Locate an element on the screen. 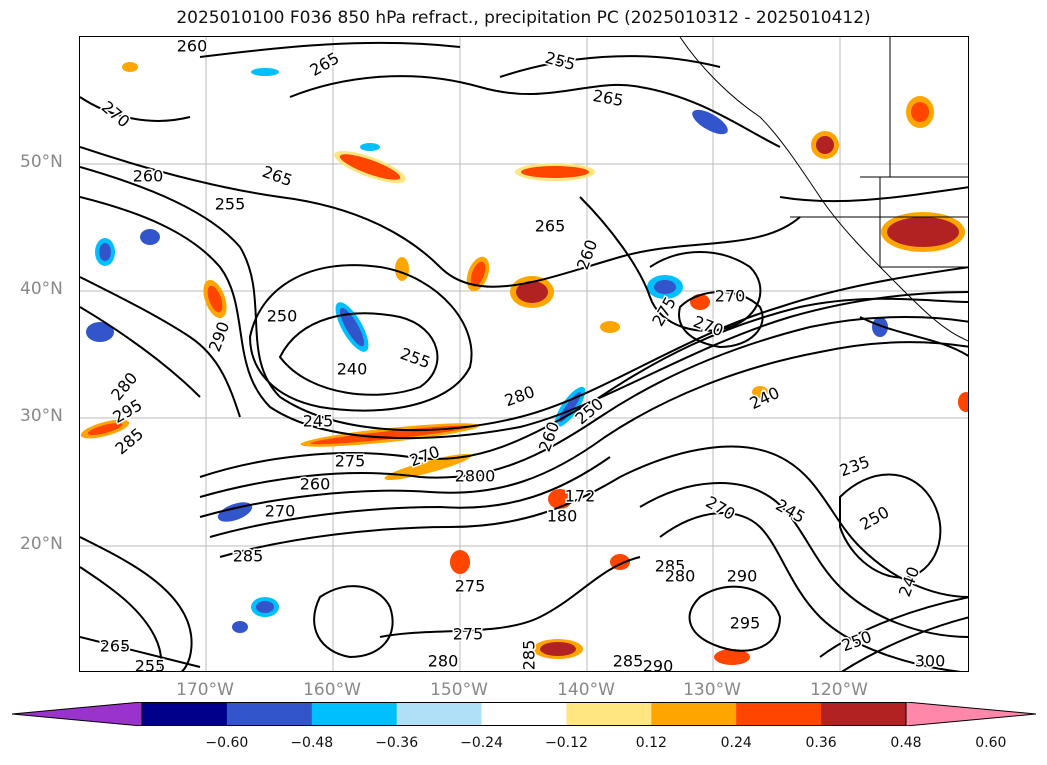 The height and width of the screenshot is (765, 1047). colorbar-tick-label: −0.36 is located at coordinates (397, 743).